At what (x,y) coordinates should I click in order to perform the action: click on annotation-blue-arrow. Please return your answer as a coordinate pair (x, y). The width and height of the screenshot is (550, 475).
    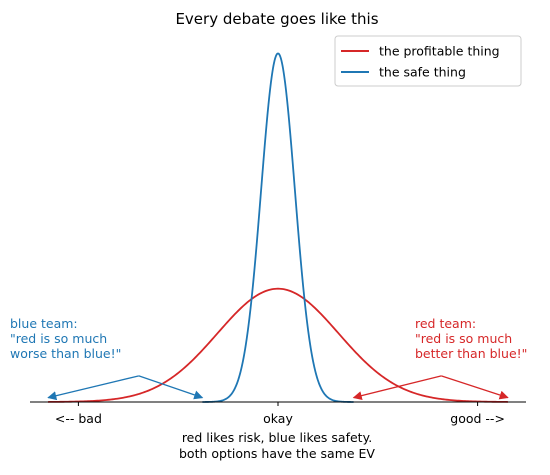
    Looking at the image, I should click on (93, 387).